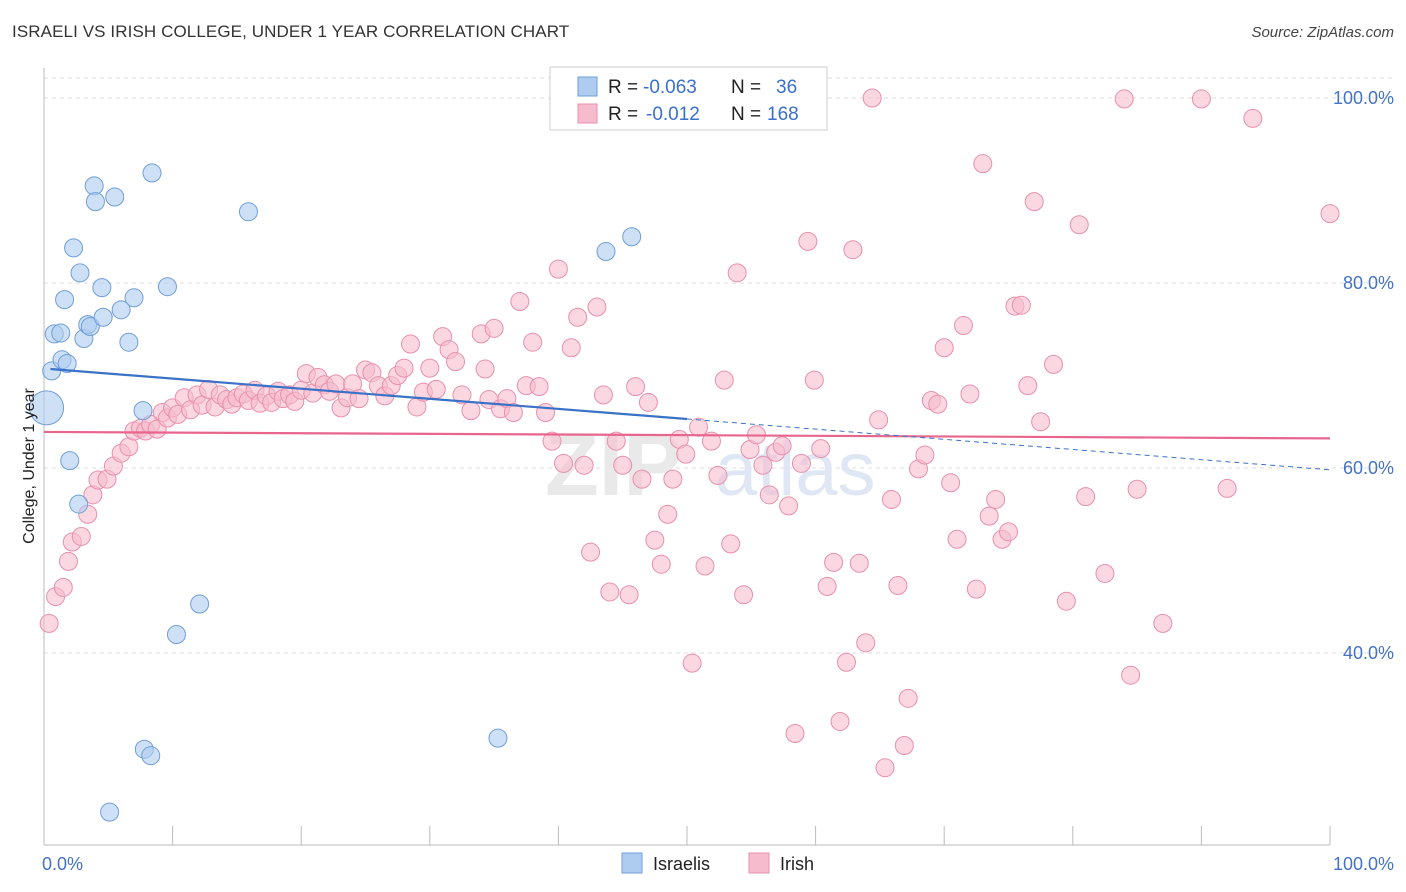  Describe the element at coordinates (62, 864) in the screenshot. I see `x-tick-label: 0.0%` at that location.